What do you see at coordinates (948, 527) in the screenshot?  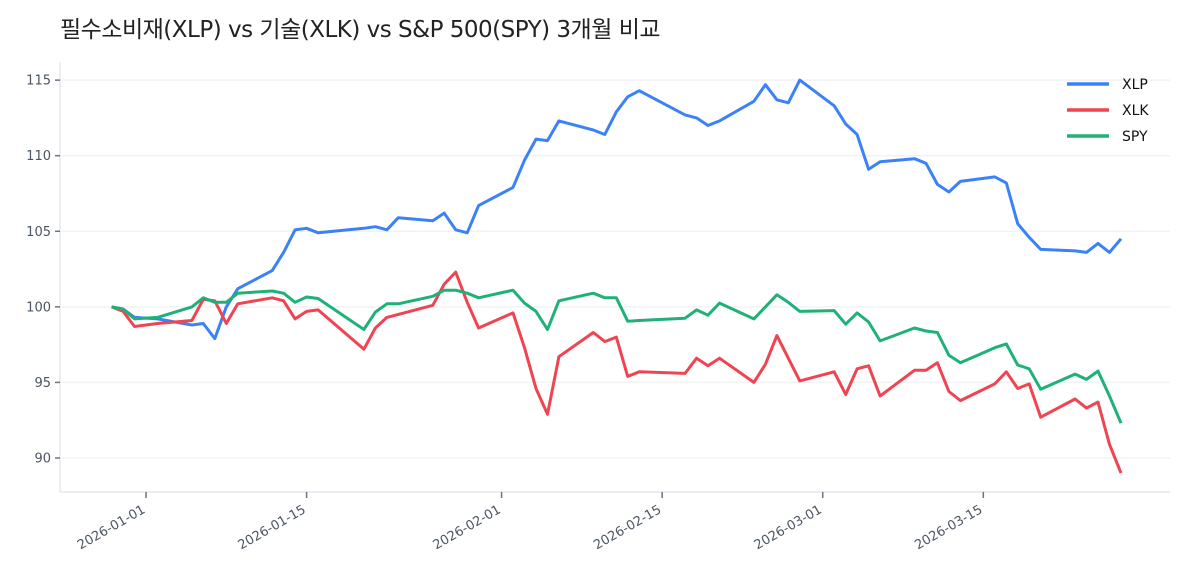 I see `x-tick-label: 2026-03-15` at bounding box center [948, 527].